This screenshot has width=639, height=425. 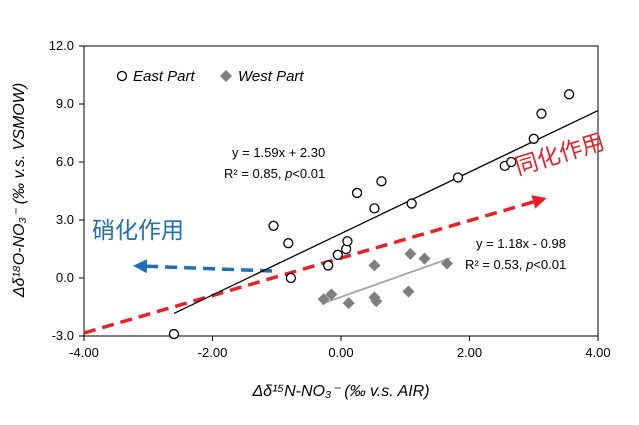 What do you see at coordinates (254, 173) in the screenshot?
I see `east-r2-value: R² = 0.85,` at bounding box center [254, 173].